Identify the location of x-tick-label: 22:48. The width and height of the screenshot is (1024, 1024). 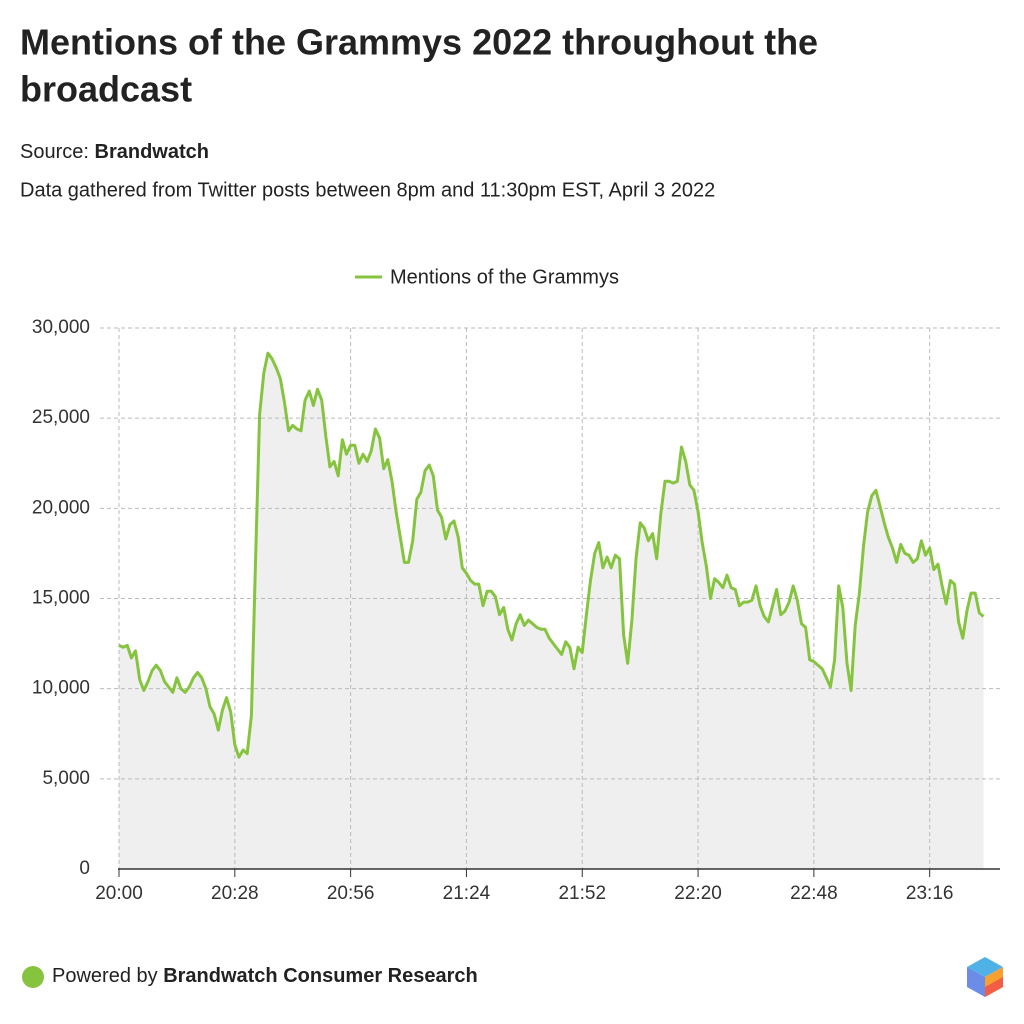
(814, 893).